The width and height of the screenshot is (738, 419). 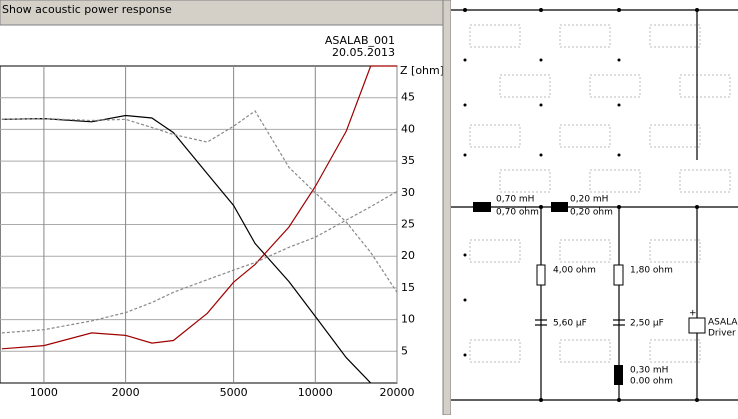 I want to click on x-tick-label: 1000, so click(x=44, y=392).